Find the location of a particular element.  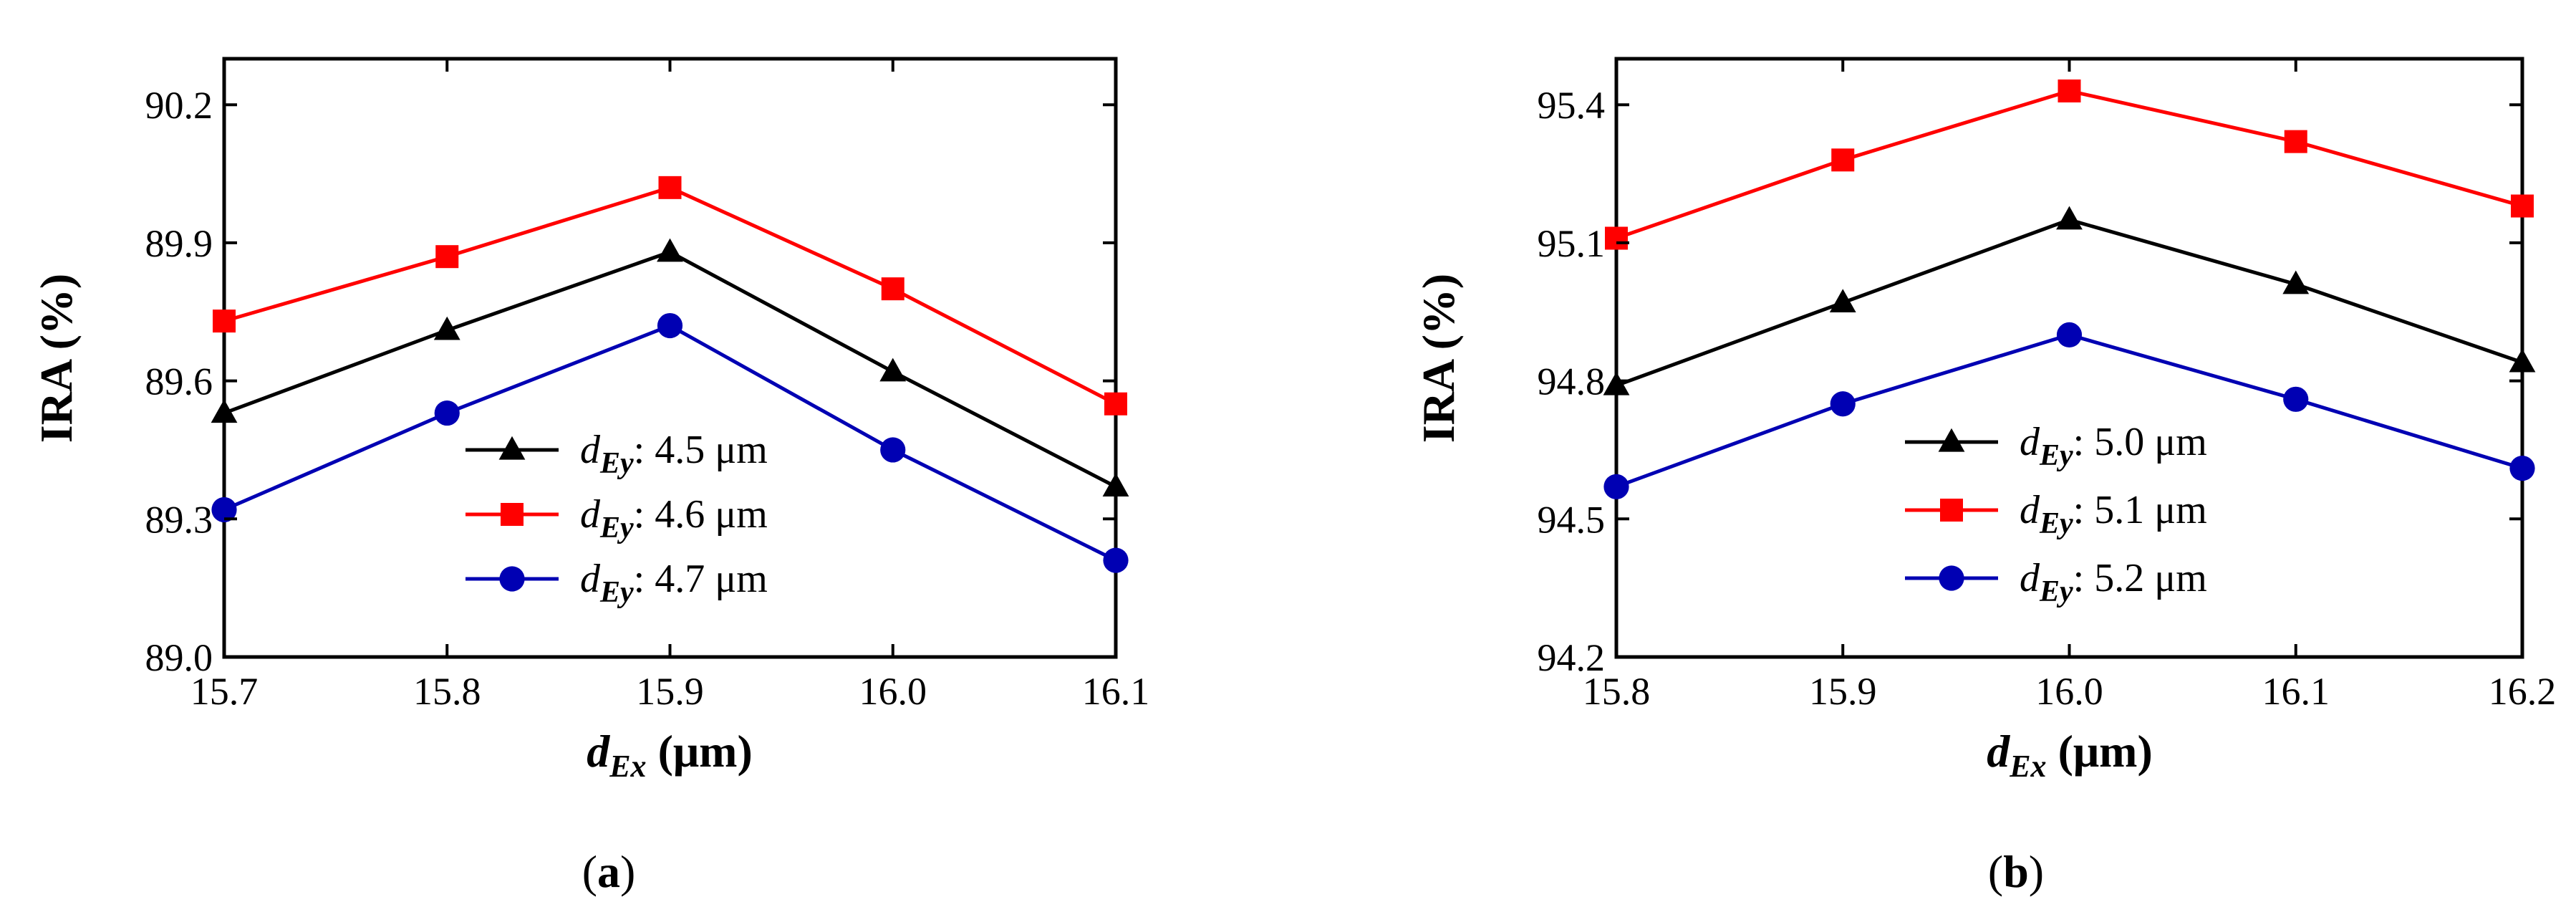

legend-label: dEy: 5.1 μm is located at coordinates (2113, 514).